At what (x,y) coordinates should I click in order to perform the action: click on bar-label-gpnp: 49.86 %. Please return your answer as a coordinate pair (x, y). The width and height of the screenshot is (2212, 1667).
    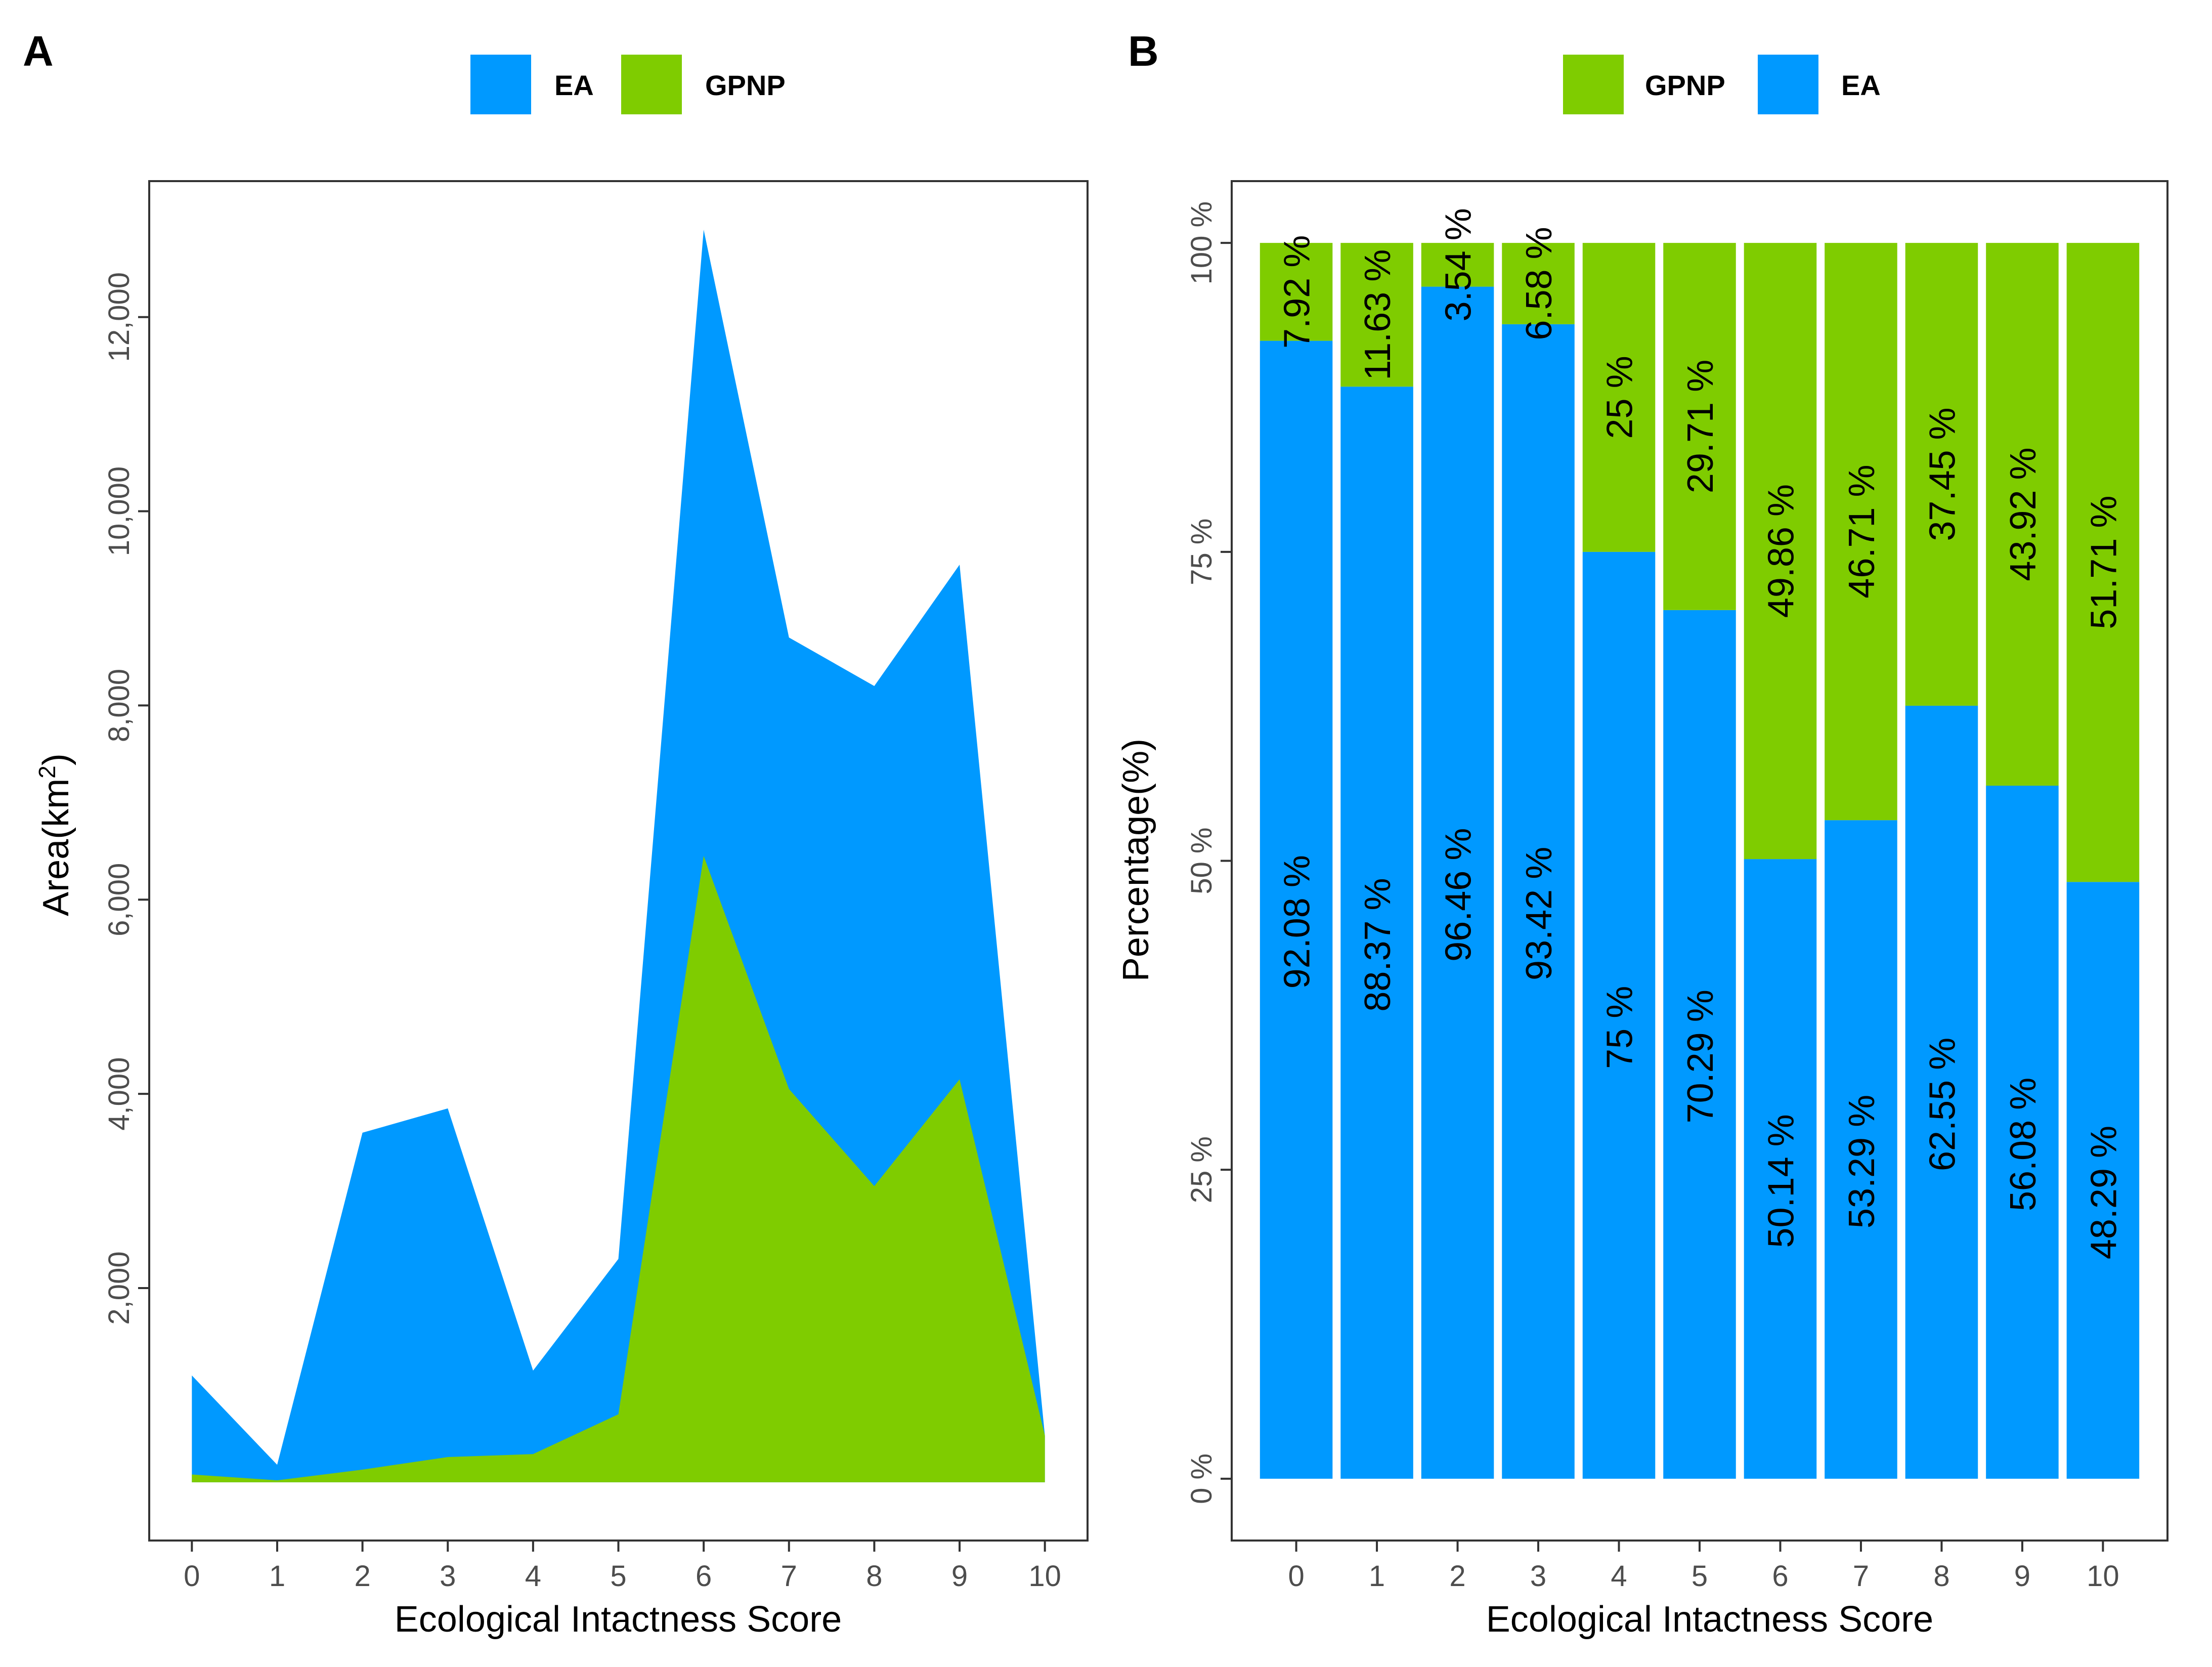
    Looking at the image, I should click on (1781, 551).